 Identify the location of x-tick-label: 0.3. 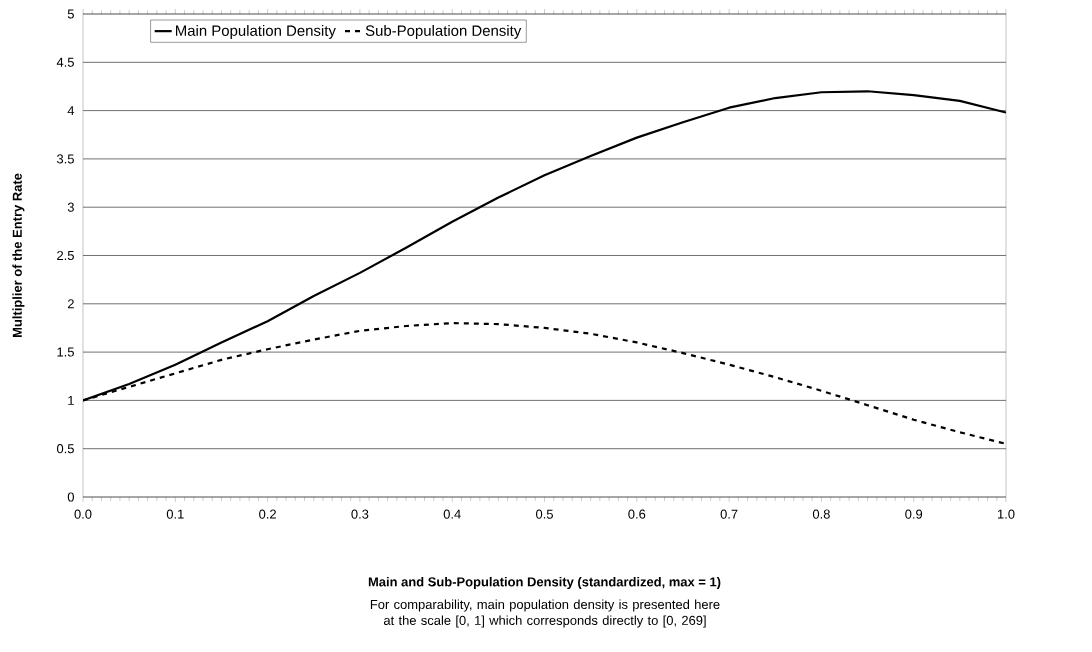
(360, 514).